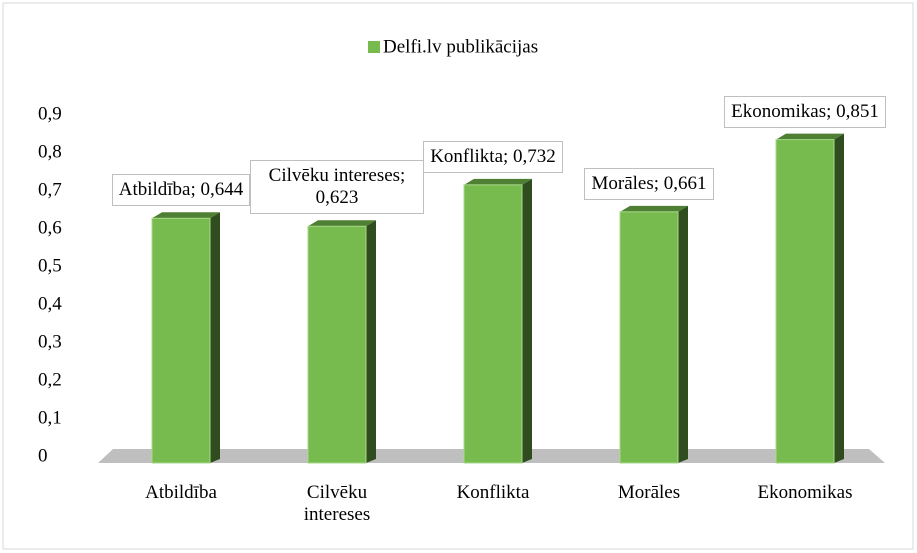 This screenshot has height=553, width=917. Describe the element at coordinates (649, 492) in the screenshot. I see `x-tick-label: Morāles` at that location.